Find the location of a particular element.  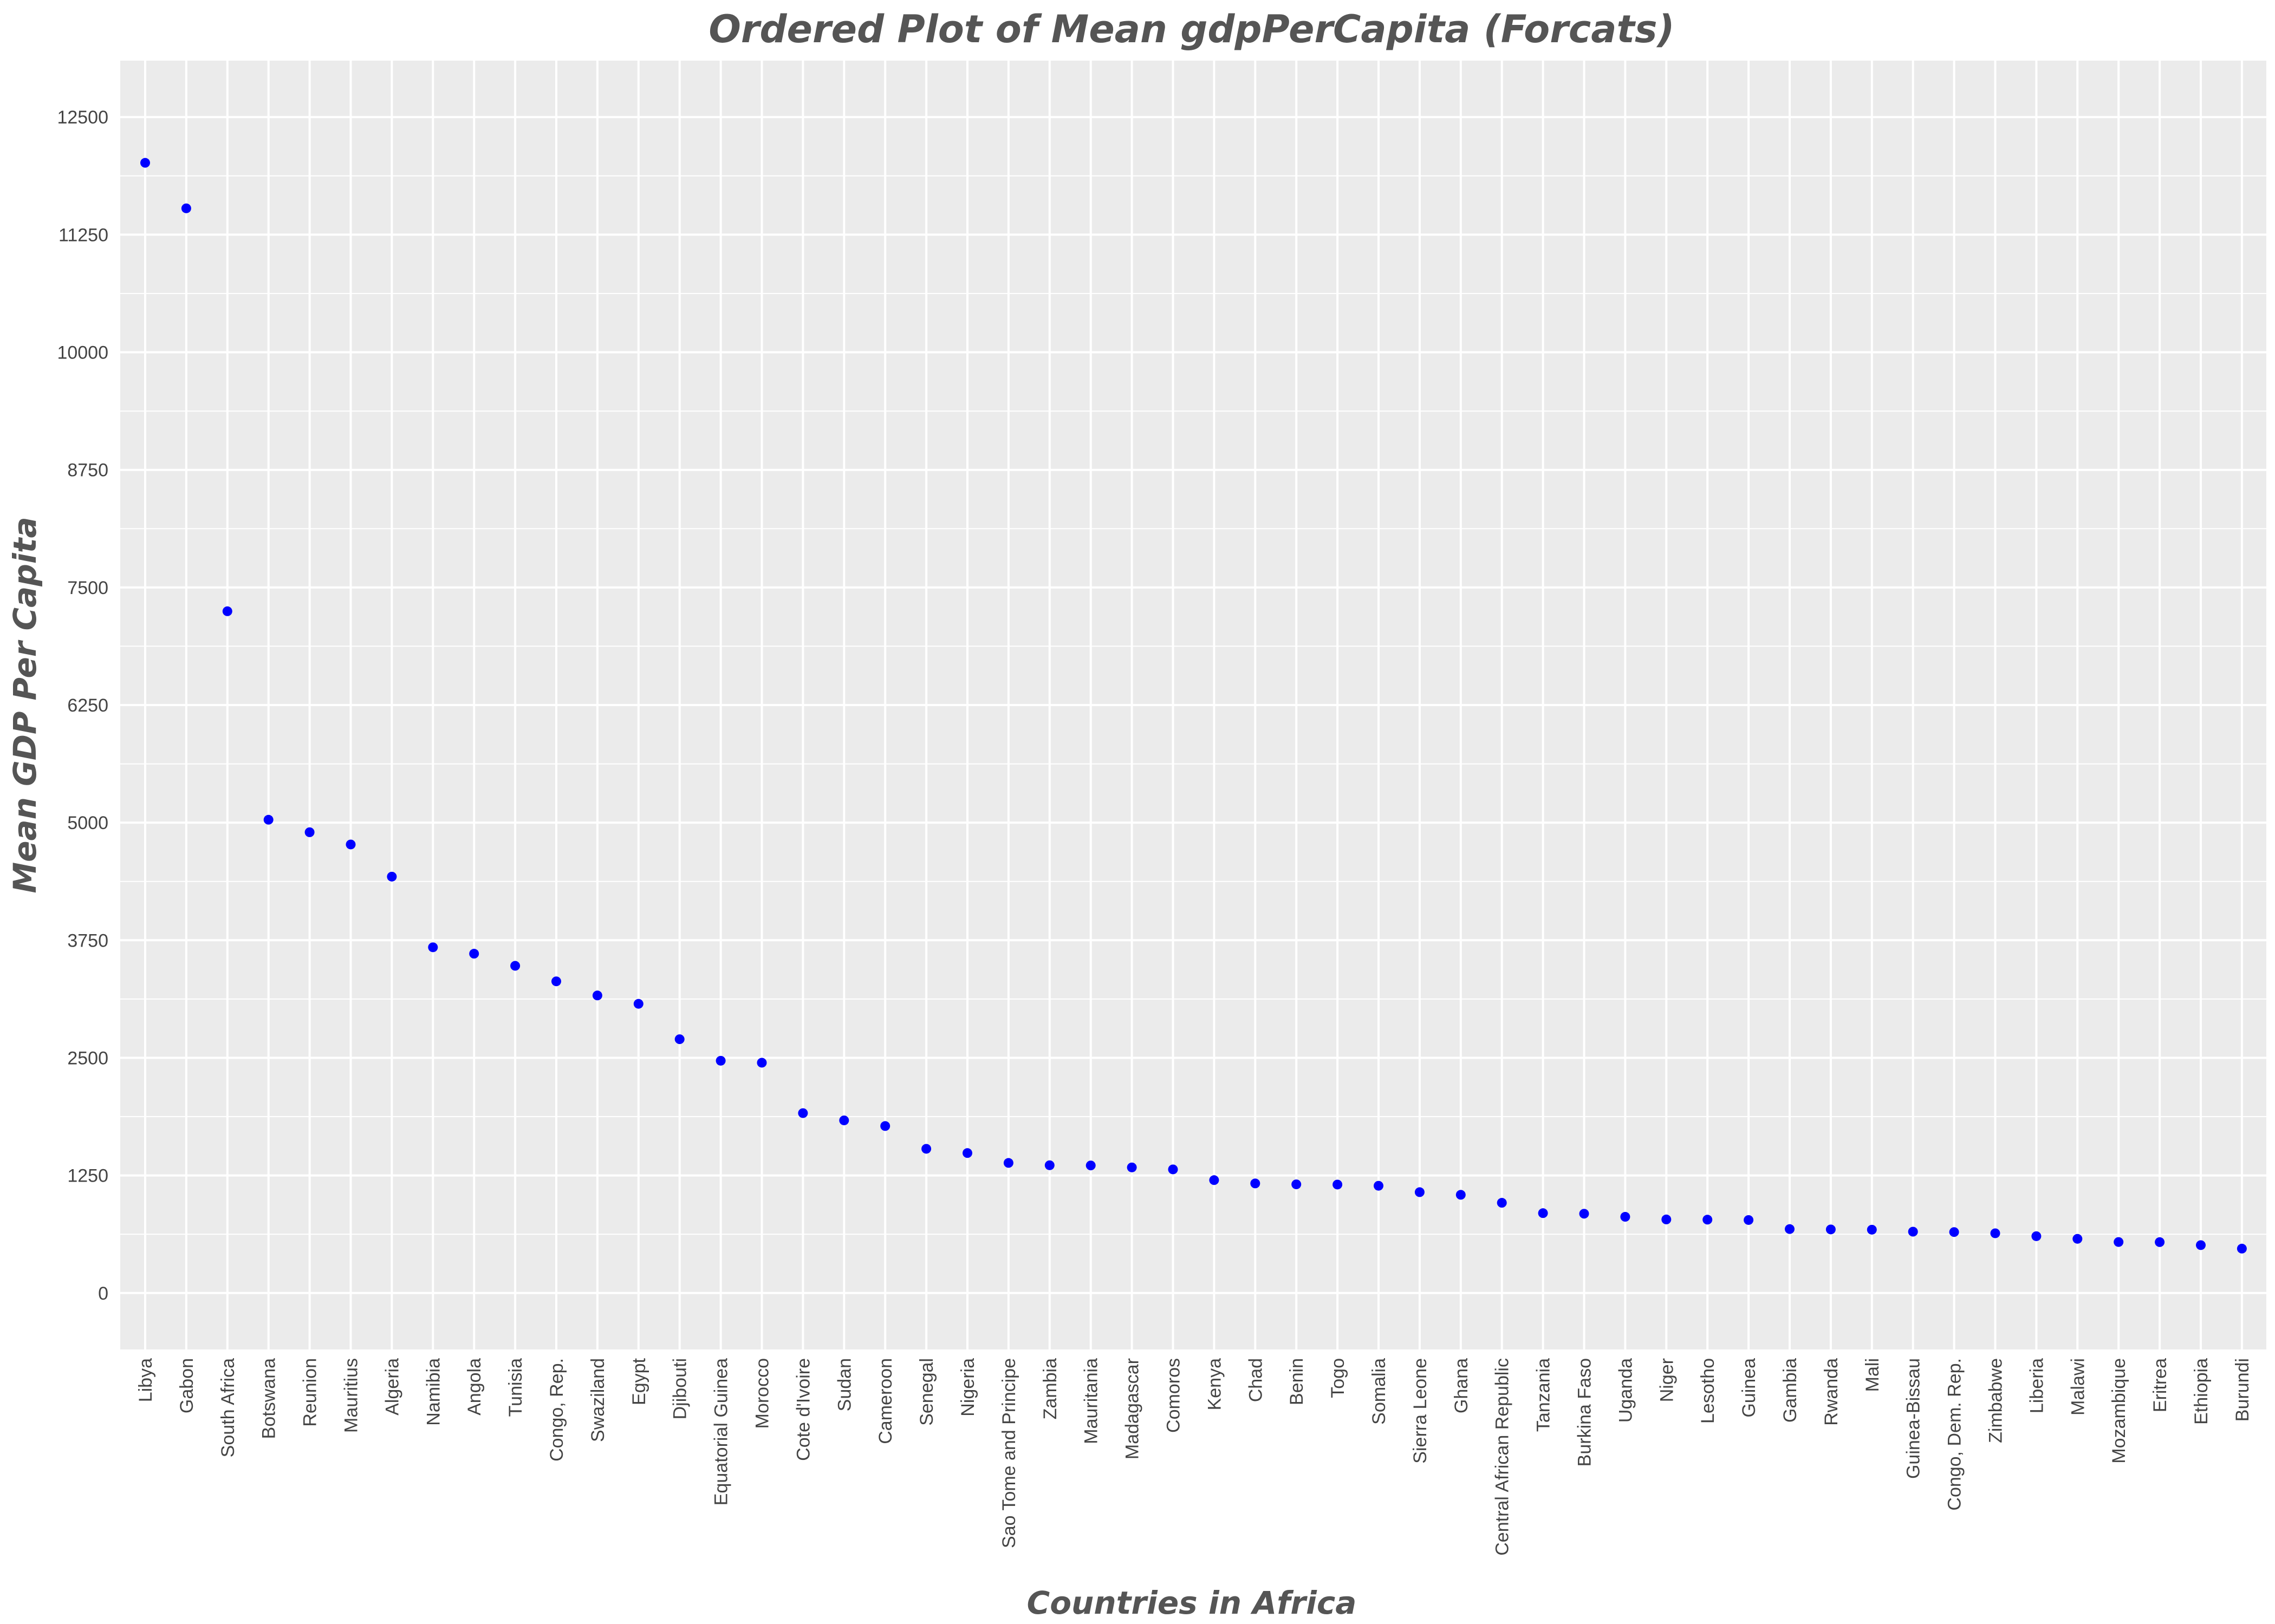

x-tick-label: Chad is located at coordinates (1255, 1380).